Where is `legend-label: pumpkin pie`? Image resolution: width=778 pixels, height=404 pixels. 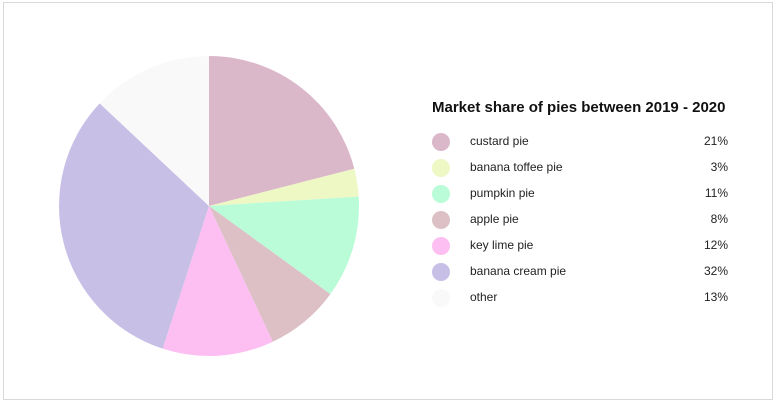 legend-label: pumpkin pie is located at coordinates (502, 193).